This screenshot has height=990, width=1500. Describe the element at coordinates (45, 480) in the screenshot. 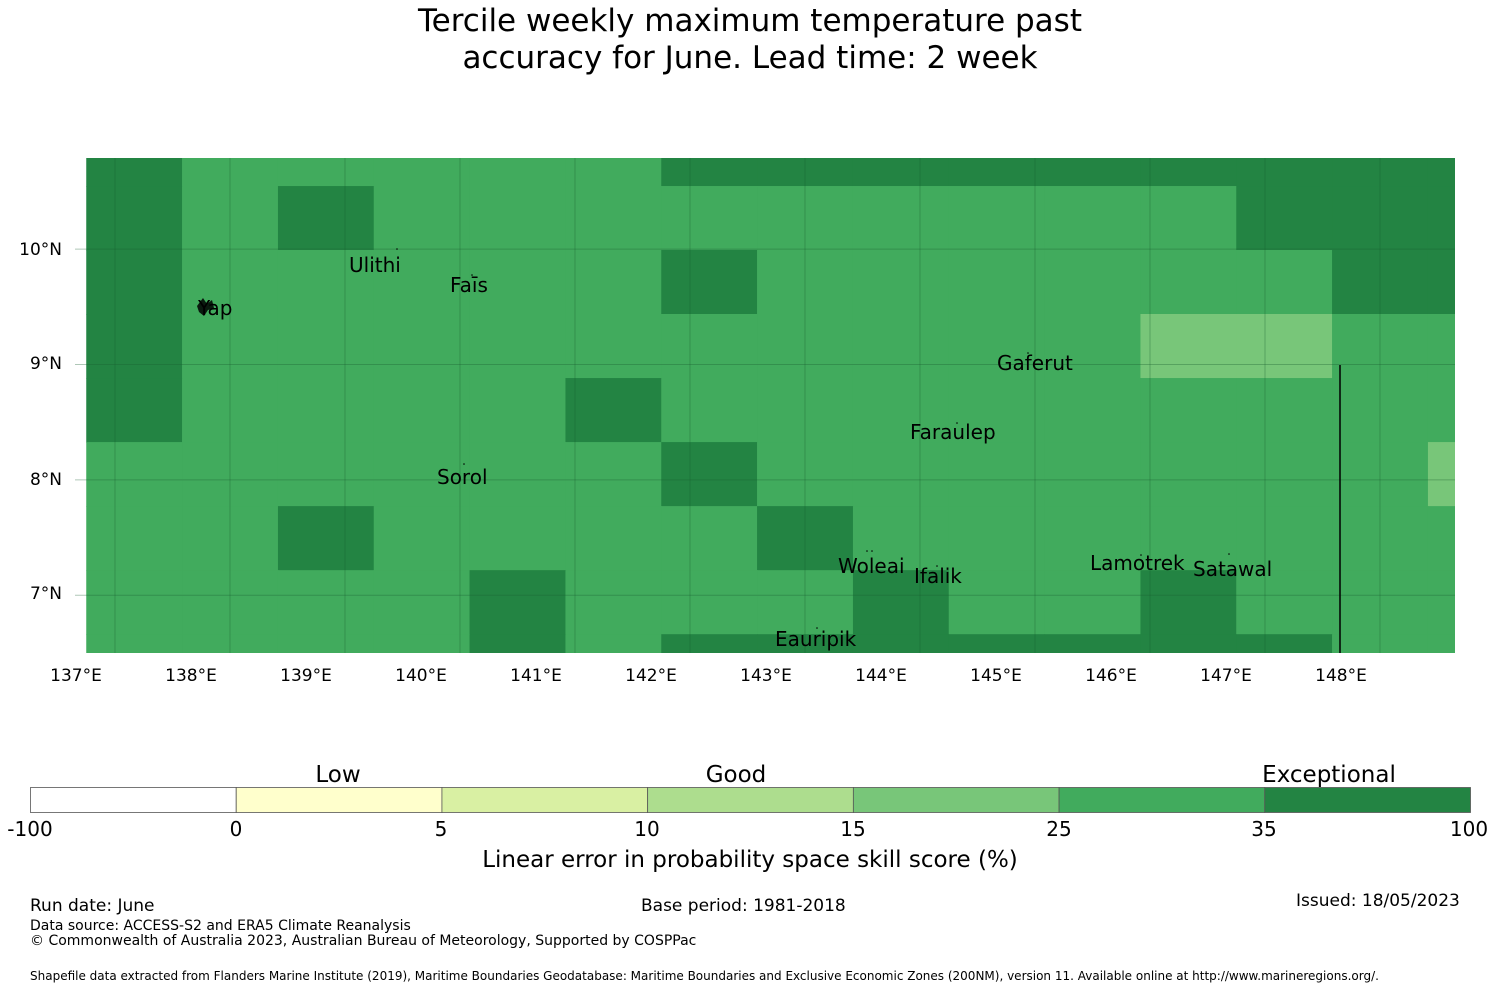

I see `y-tick-8n: 8°N` at that location.